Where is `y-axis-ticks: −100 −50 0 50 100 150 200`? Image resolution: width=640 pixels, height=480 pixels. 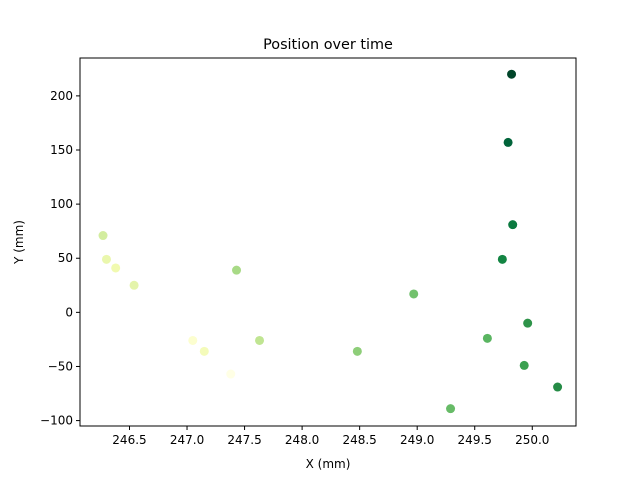 y-axis-ticks: −100 −50 0 50 100 150 200 is located at coordinates (60, 258).